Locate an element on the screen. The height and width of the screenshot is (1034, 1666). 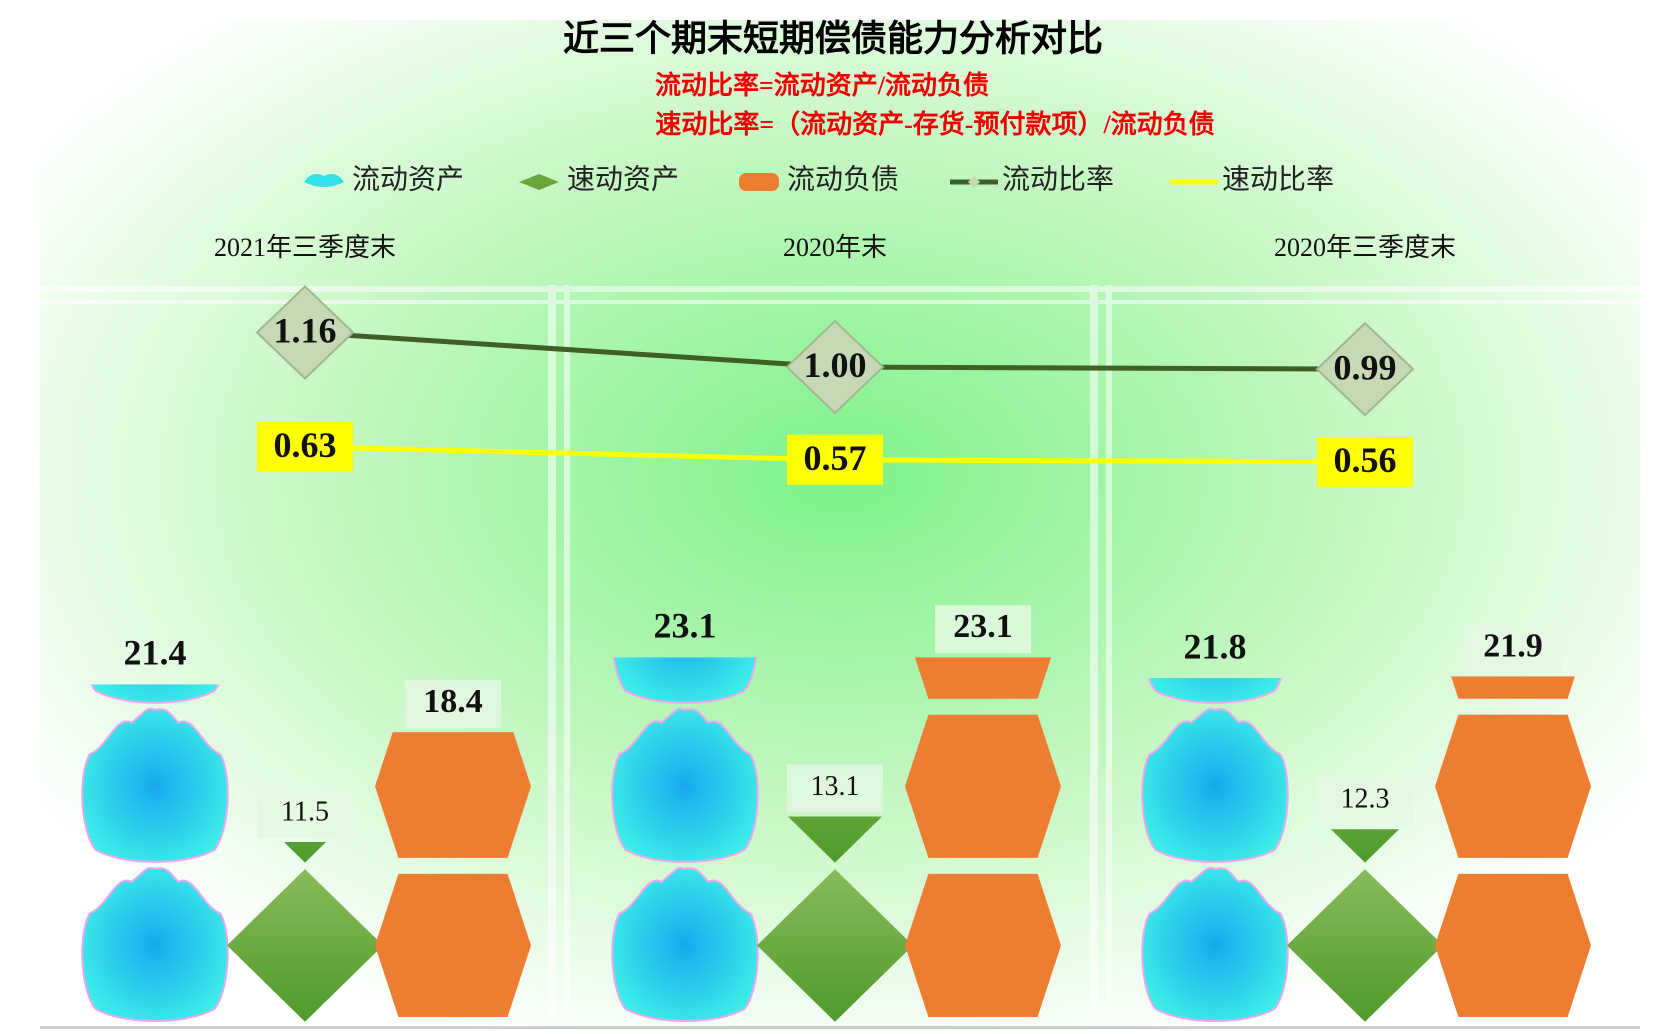
category-label: 2020年三季度末 is located at coordinates (1365, 247).